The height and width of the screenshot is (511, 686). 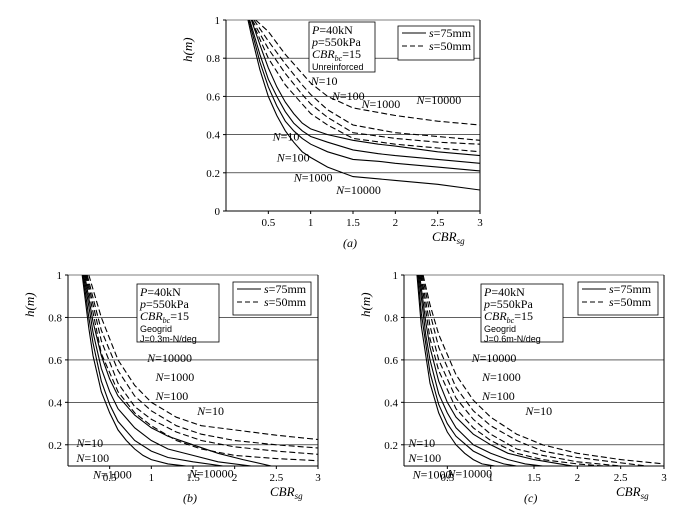 I want to click on y-tick-label: 0, so click(x=218, y=212).